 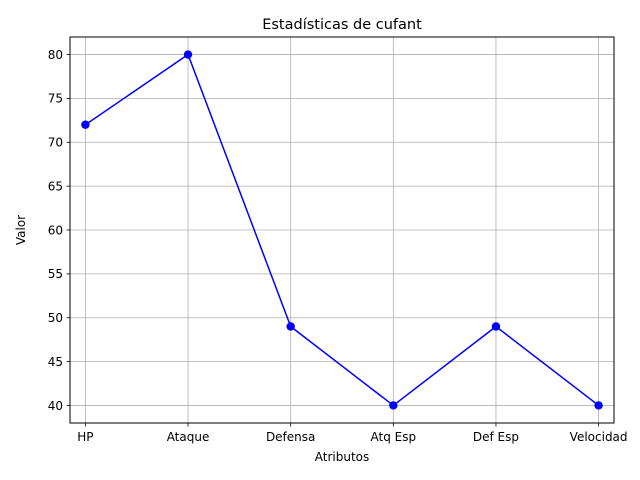 What do you see at coordinates (55, 406) in the screenshot?
I see `y-tick-label: 40` at bounding box center [55, 406].